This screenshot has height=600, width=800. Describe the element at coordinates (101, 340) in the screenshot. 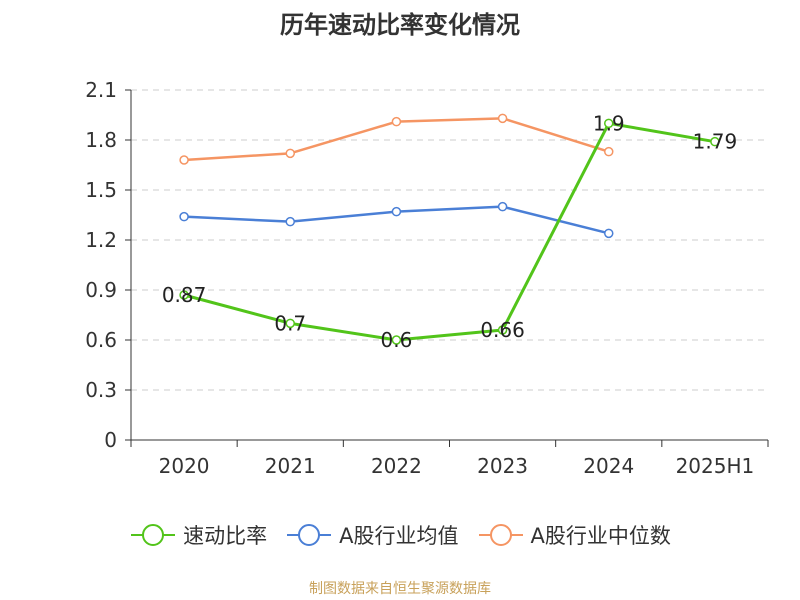

I see `y-tick-label: 0.6` at that location.